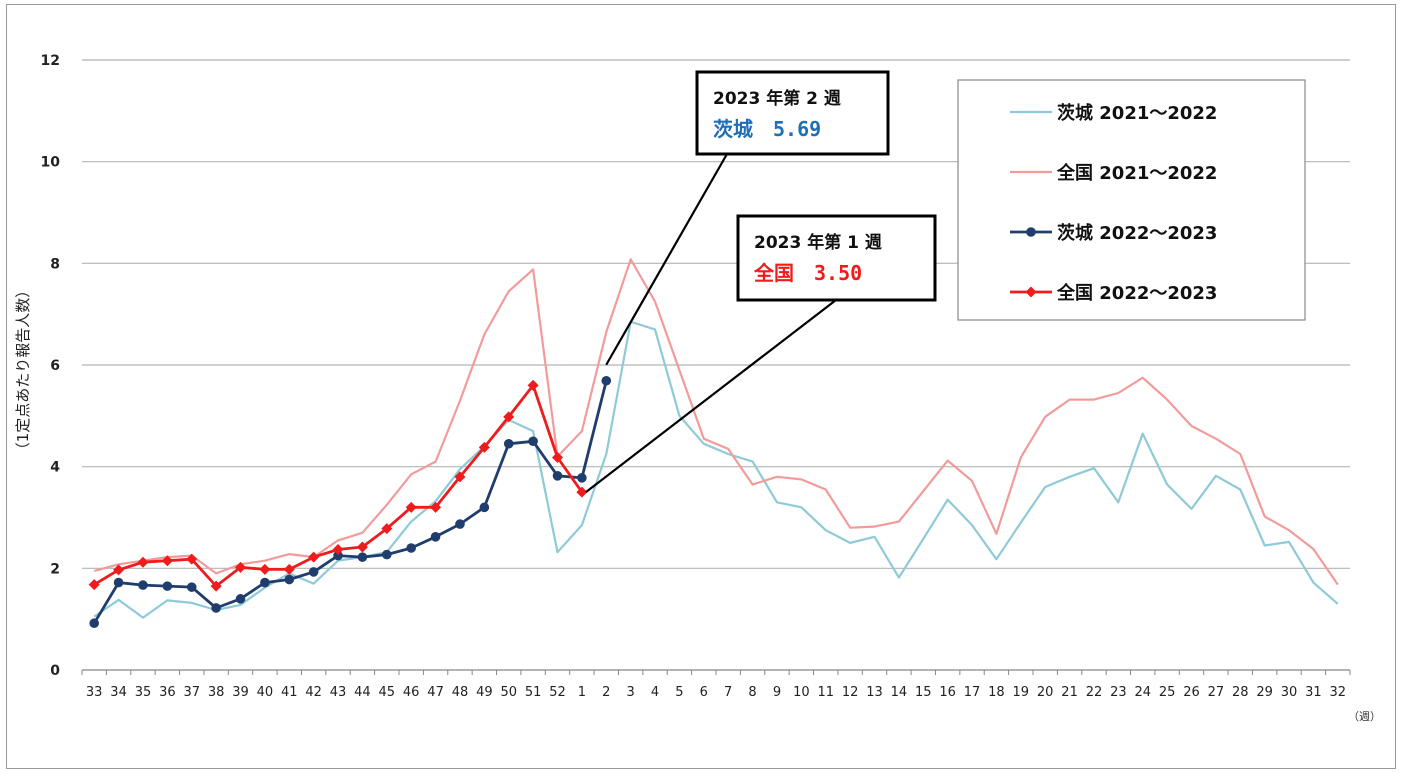 The height and width of the screenshot is (773, 1403). I want to click on x-tick-label: 19, so click(1021, 692).